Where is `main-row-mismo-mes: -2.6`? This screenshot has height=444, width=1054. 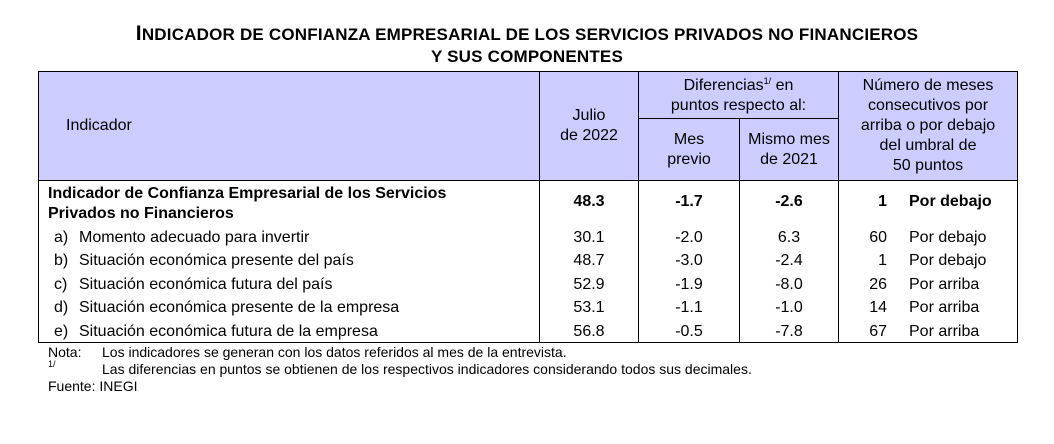 main-row-mismo-mes: -2.6 is located at coordinates (789, 201).